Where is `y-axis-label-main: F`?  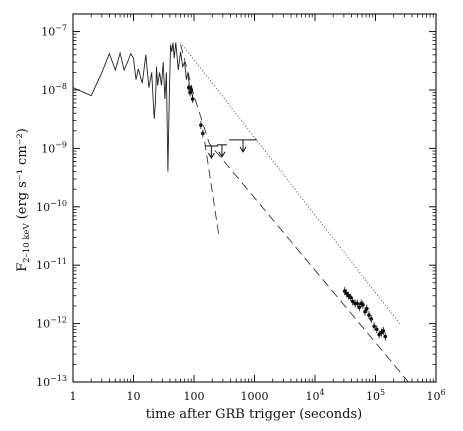 y-axis-label-main: F is located at coordinates (22, 267).